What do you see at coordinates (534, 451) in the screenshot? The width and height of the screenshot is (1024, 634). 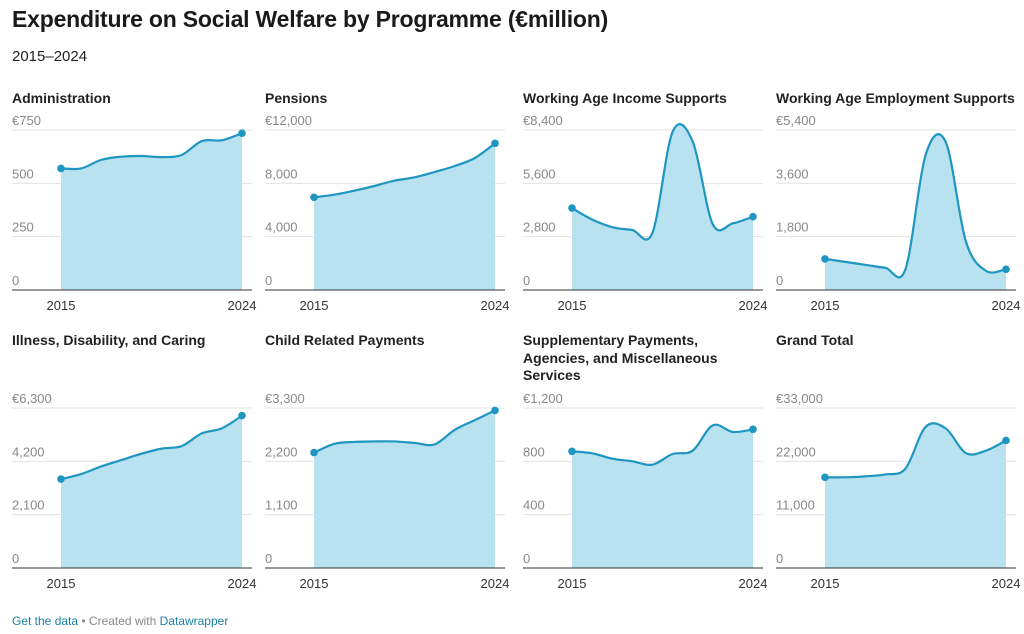 I see `y-tick-label: 800` at bounding box center [534, 451].